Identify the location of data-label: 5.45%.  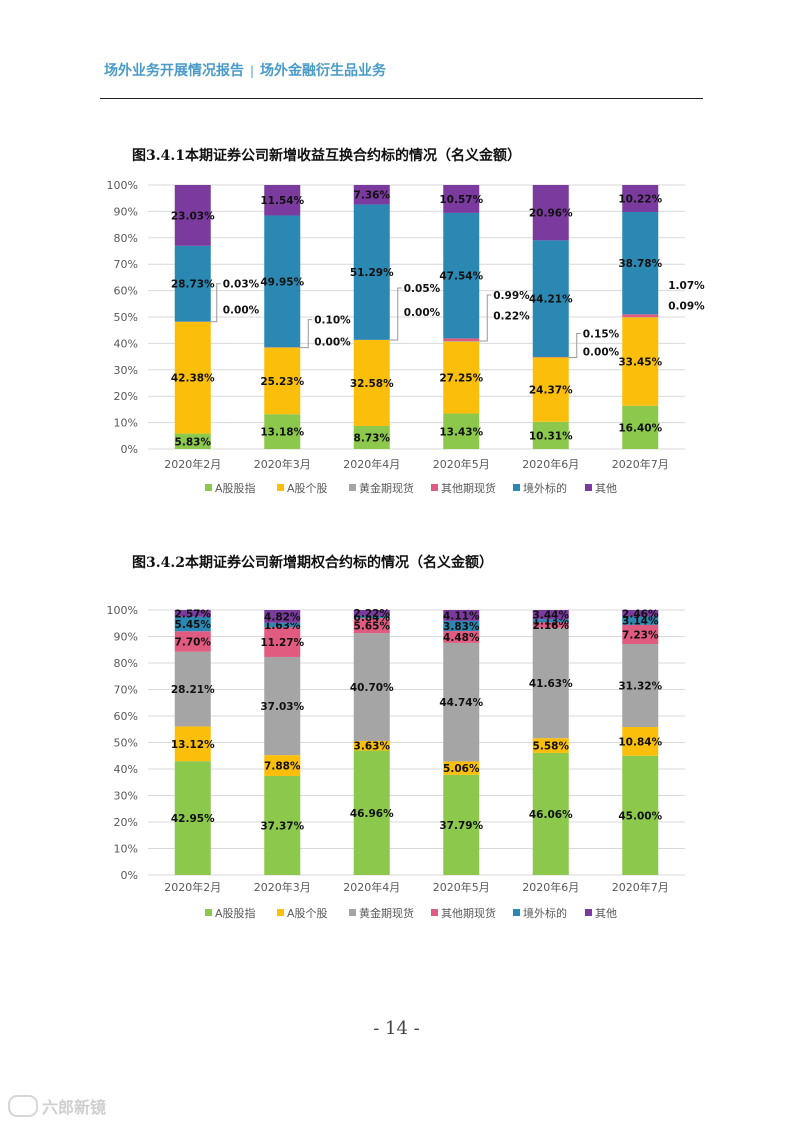
(193, 625).